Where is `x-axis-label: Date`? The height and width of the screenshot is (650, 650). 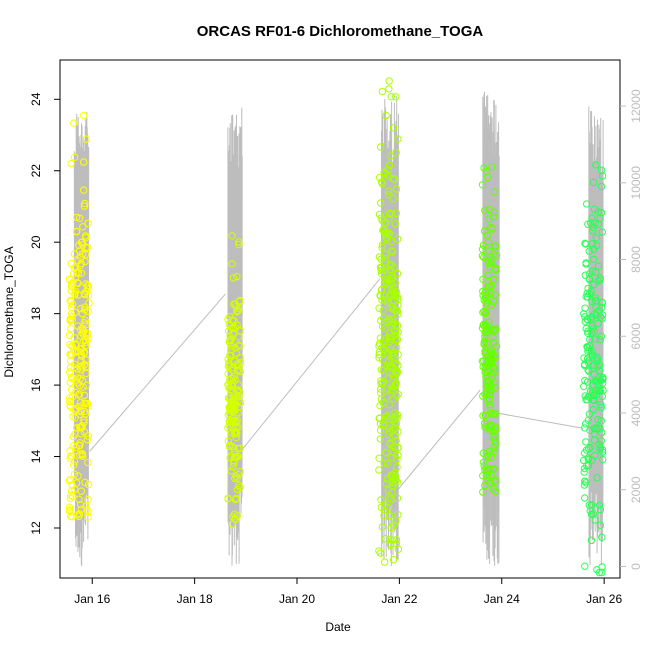
x-axis-label: Date is located at coordinates (338, 627).